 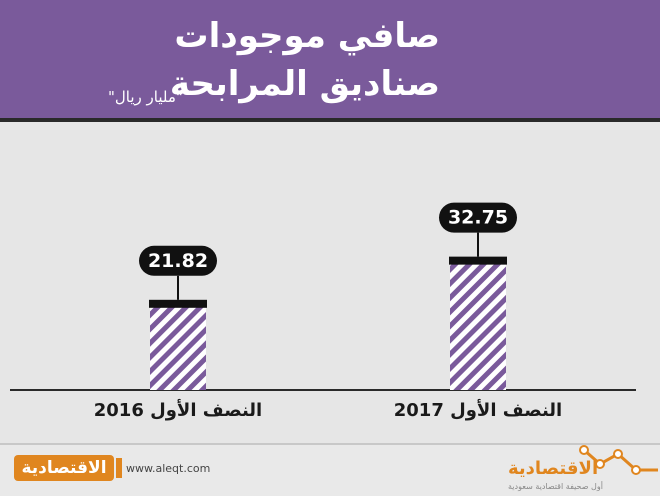 I want to click on header-divider, so click(x=330, y=120).